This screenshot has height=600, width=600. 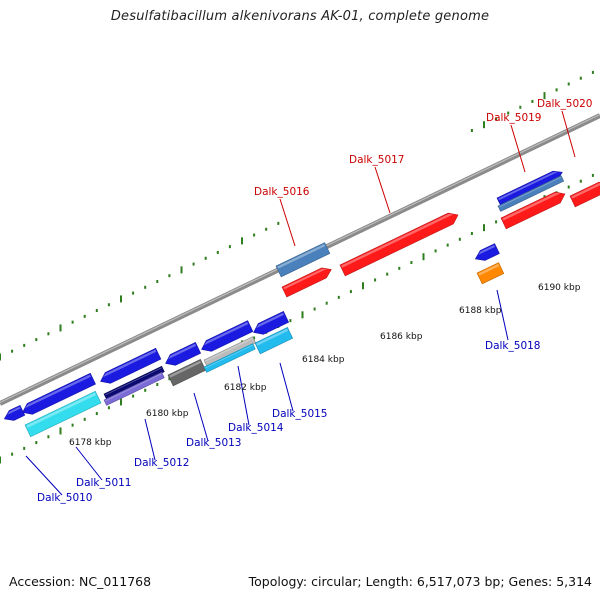 What do you see at coordinates (377, 160) in the screenshot?
I see `gene-label-dalk-5017: Dalk_5017` at bounding box center [377, 160].